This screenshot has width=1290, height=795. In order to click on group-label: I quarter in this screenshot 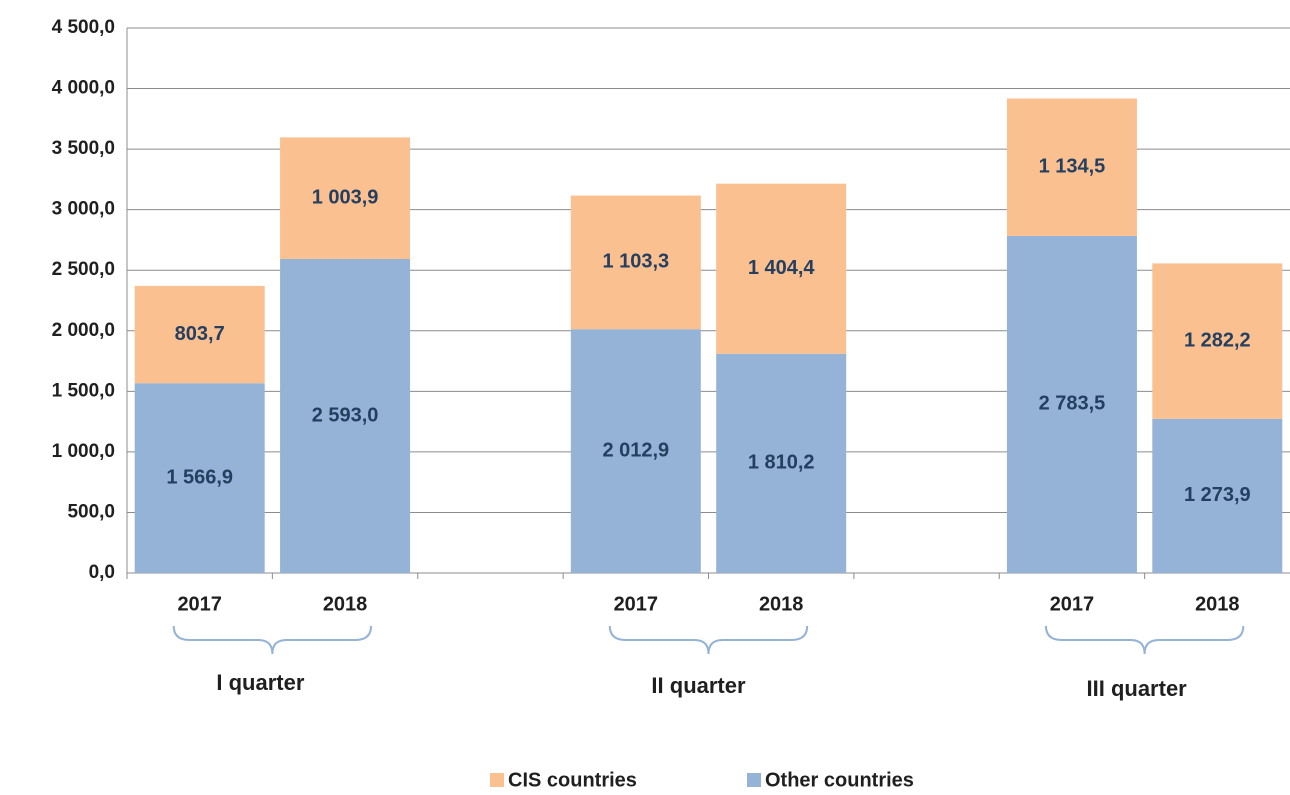, I will do `click(260, 682)`.